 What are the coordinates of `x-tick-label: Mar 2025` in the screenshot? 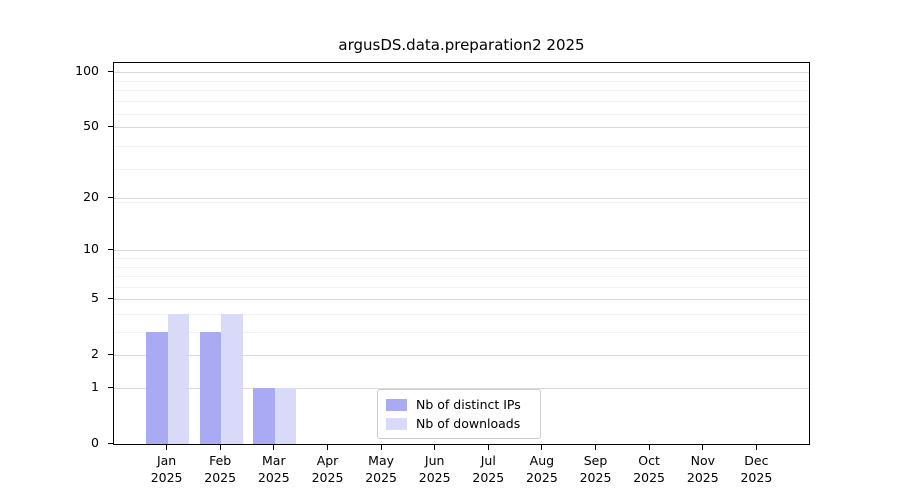 It's located at (273, 469).